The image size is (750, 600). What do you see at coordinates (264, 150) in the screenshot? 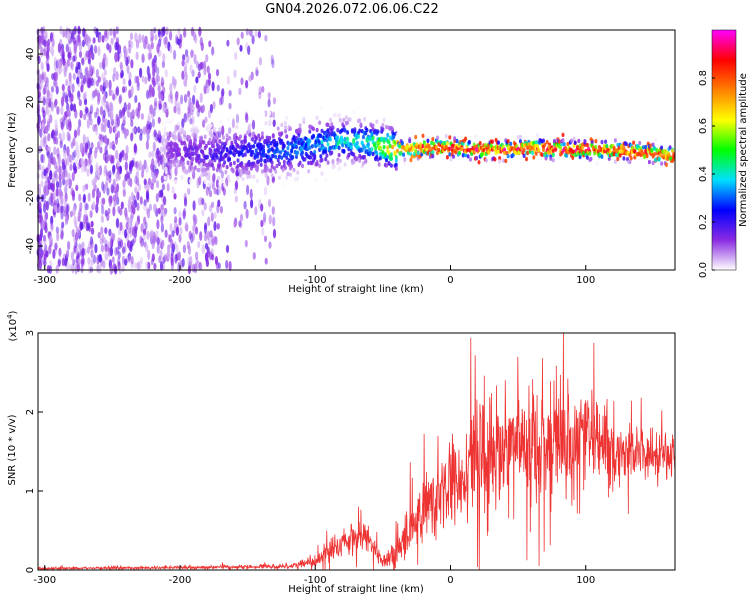
I see `spectrogram-cell-2077` at bounding box center [264, 150].